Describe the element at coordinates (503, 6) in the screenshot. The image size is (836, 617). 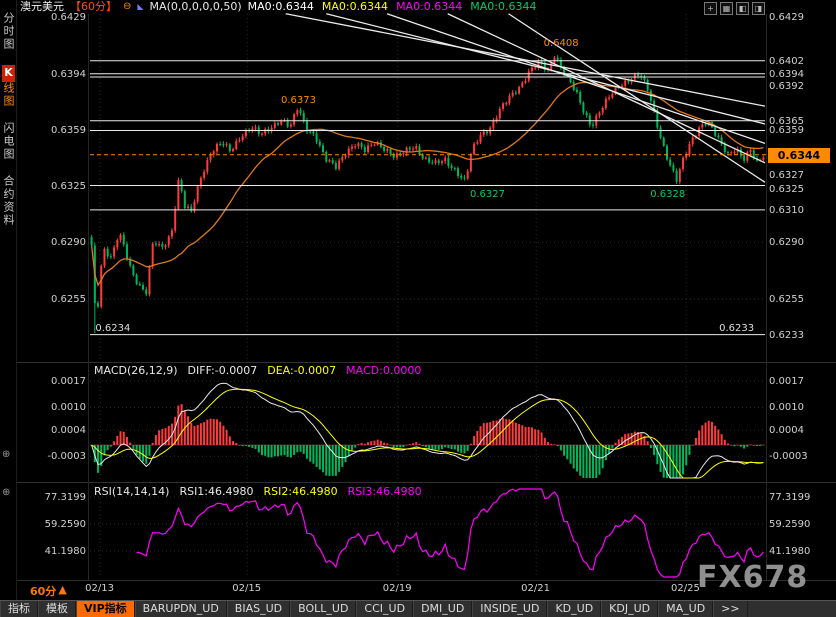
I see `ma-value-4: MA0:0.6344` at that location.